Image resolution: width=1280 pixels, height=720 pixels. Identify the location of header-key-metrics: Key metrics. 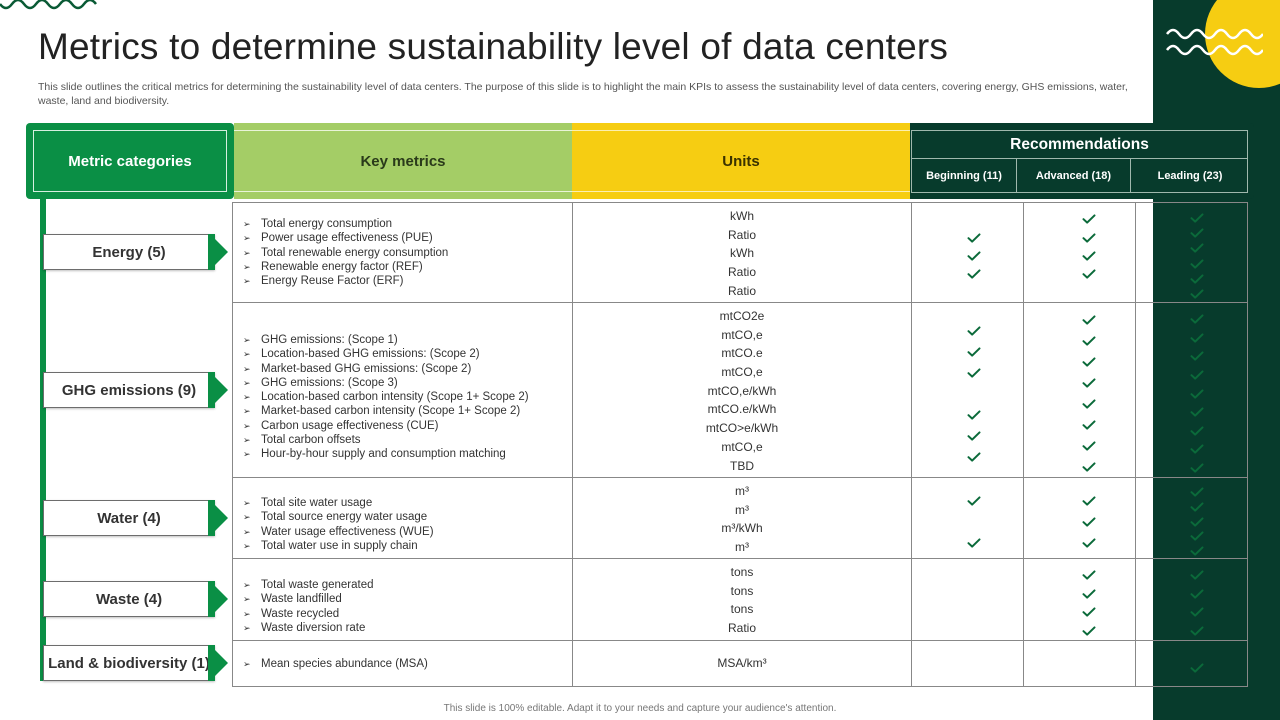
(403, 161).